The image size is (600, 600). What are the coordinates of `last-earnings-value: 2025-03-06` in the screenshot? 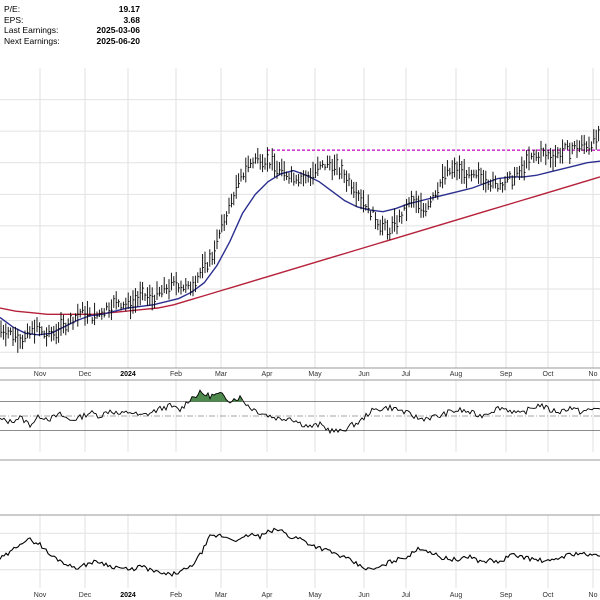 It's located at (118, 30).